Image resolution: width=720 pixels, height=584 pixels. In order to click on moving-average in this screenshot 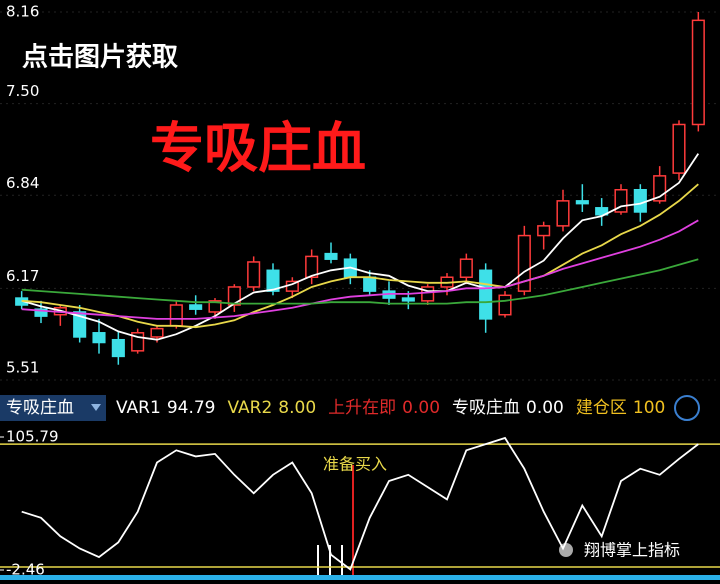, I will do `click(360, 281)`.